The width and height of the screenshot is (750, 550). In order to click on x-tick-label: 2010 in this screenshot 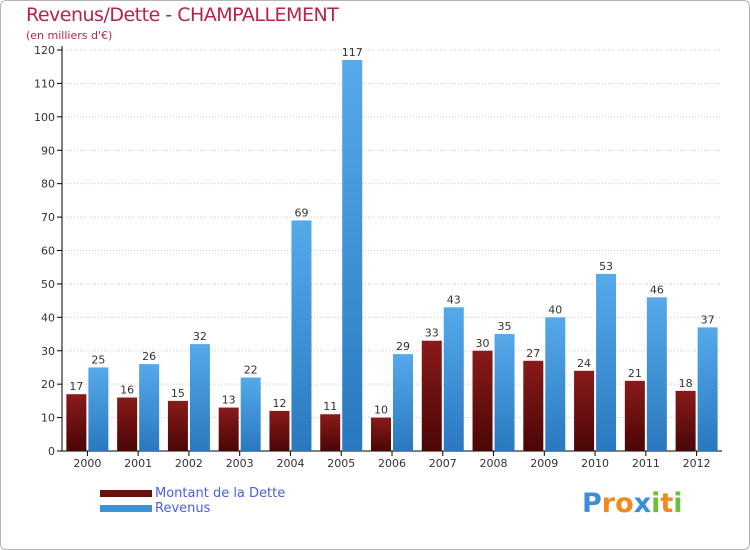, I will do `click(595, 463)`.